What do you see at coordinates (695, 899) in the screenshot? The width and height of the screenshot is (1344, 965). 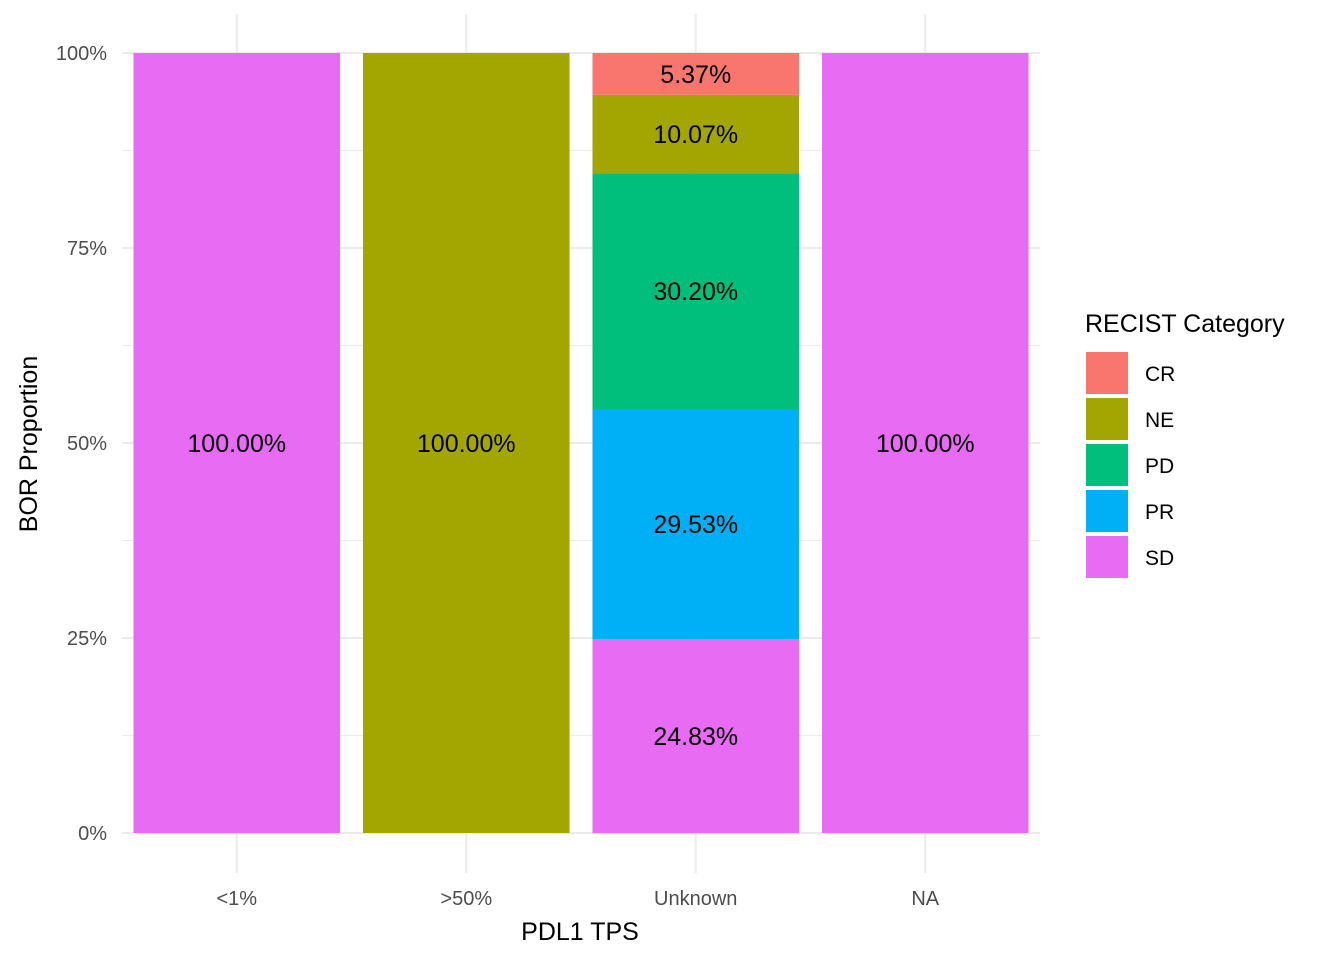 I see `x-tick-label: Unknown` at bounding box center [695, 899].